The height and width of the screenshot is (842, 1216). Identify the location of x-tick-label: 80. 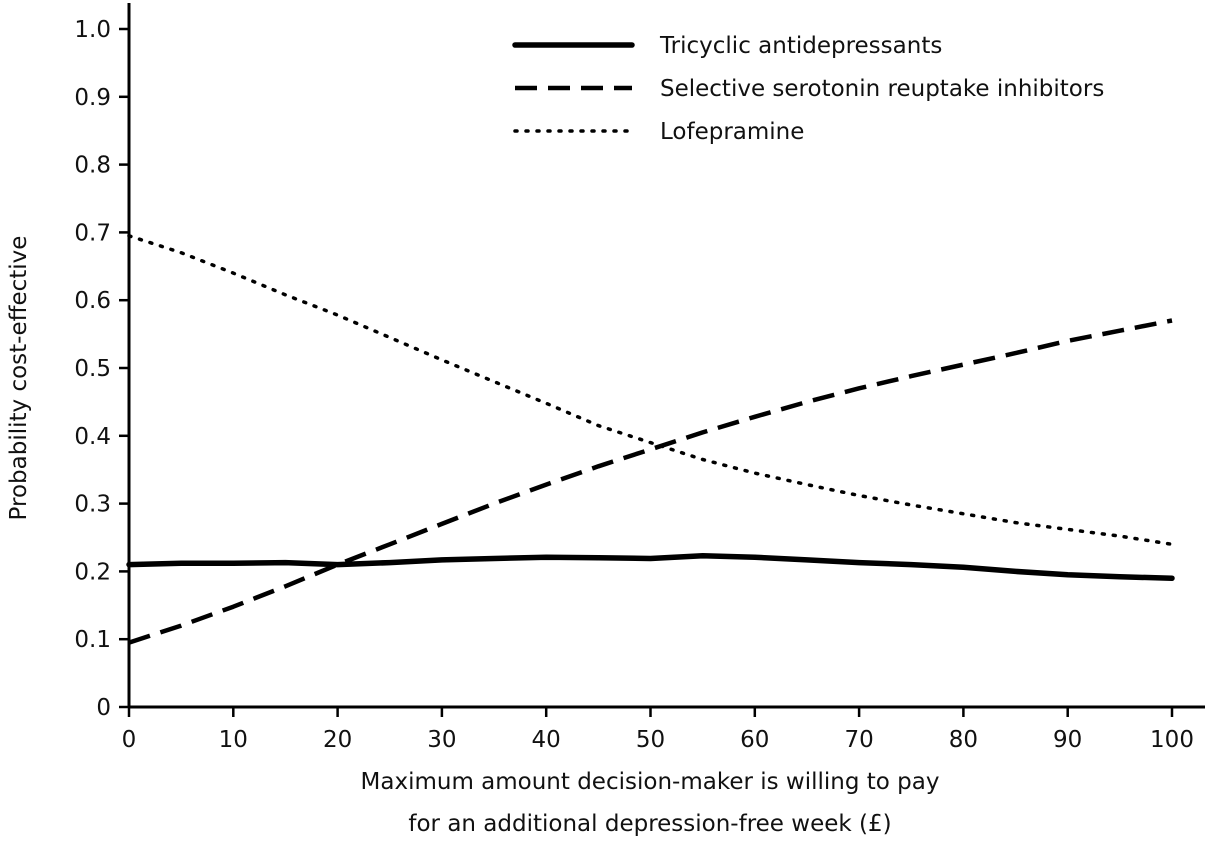
(963, 740).